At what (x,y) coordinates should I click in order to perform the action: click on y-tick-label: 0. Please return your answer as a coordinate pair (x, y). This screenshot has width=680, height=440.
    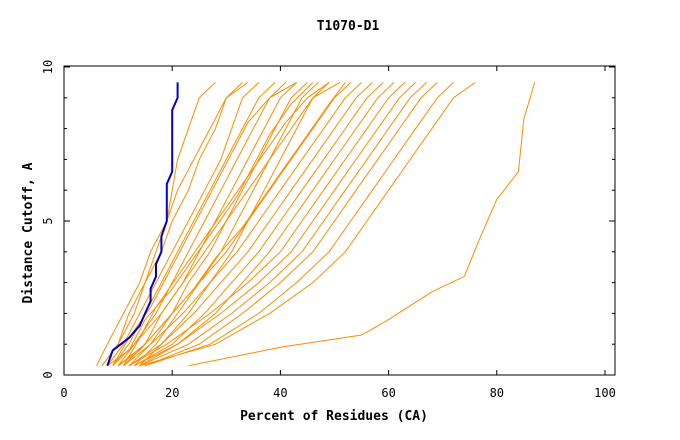
    Looking at the image, I should click on (48, 374).